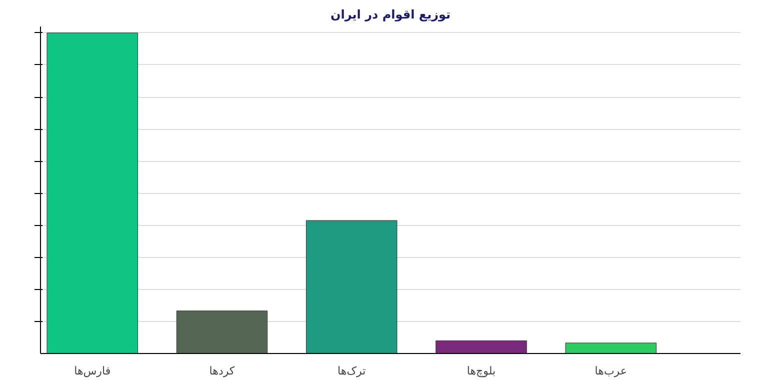 This screenshot has width=780, height=380. I want to click on x-tick-label: کردها, so click(222, 371).